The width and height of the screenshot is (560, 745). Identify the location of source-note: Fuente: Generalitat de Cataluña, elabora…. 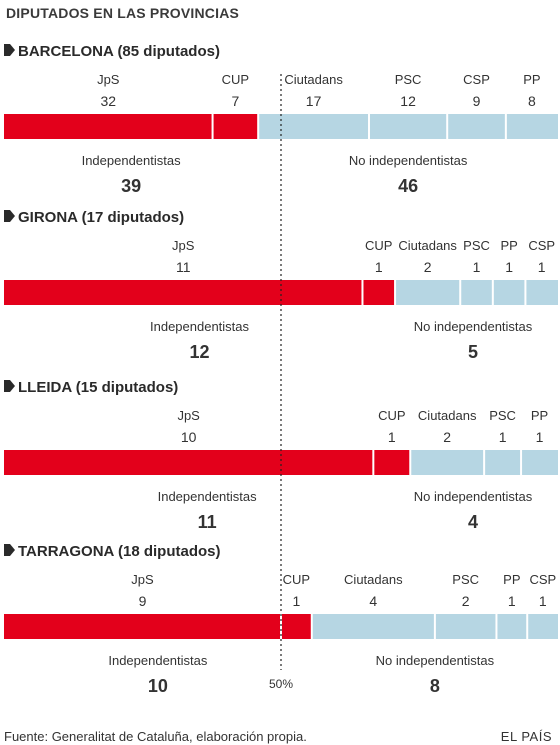
(155, 736).